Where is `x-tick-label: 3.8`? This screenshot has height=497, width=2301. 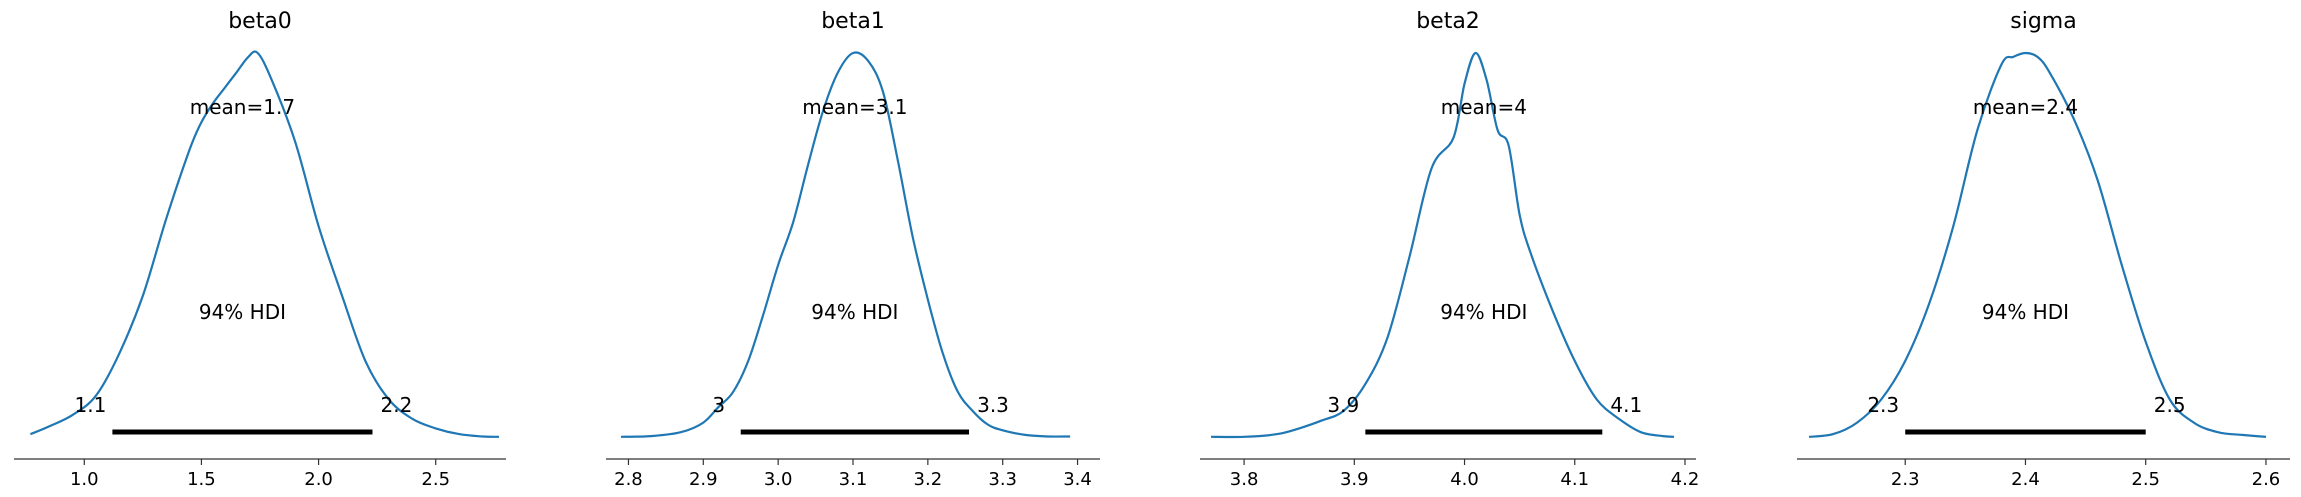
x-tick-label: 3.8 is located at coordinates (1244, 479).